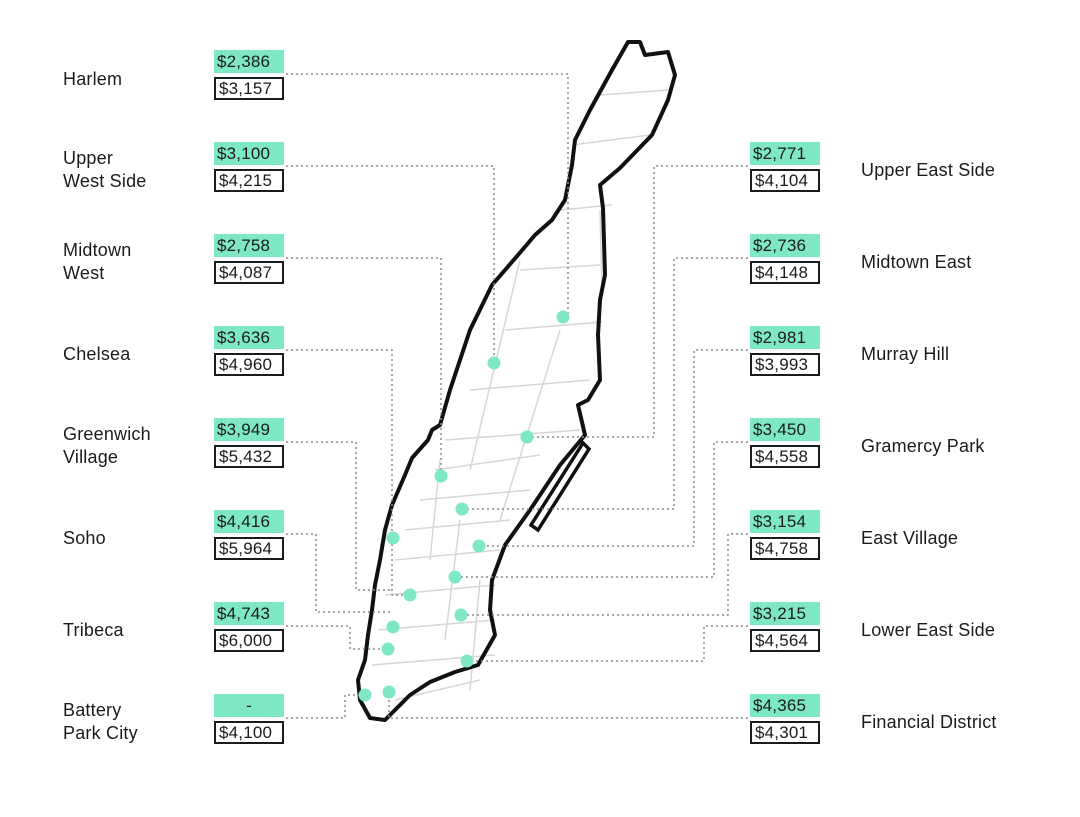  I want to click on label-tribeca: Tribeca, so click(93, 630).